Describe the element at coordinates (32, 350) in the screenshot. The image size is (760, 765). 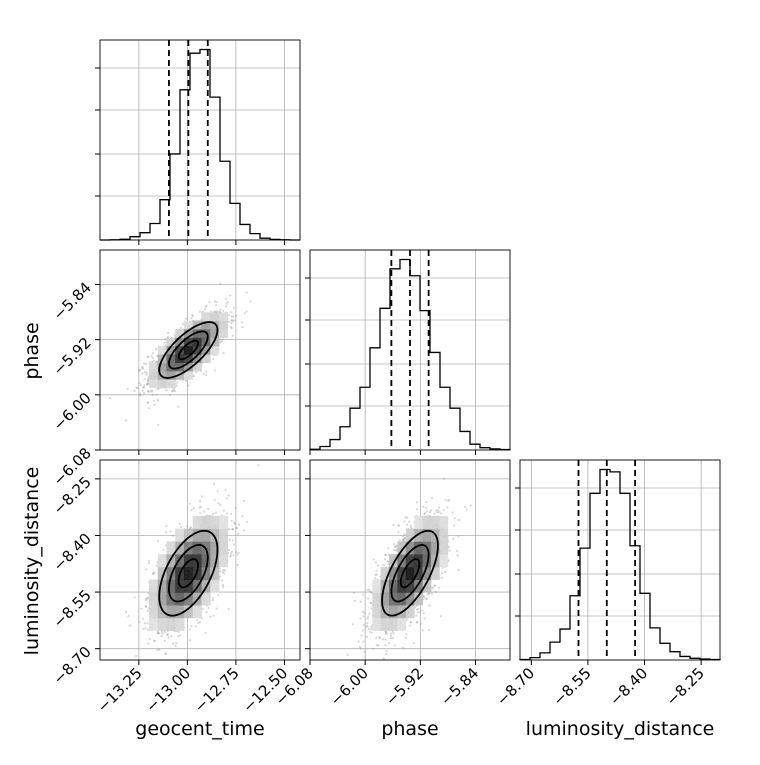
I see `y-axis-label-phase: phase` at that location.